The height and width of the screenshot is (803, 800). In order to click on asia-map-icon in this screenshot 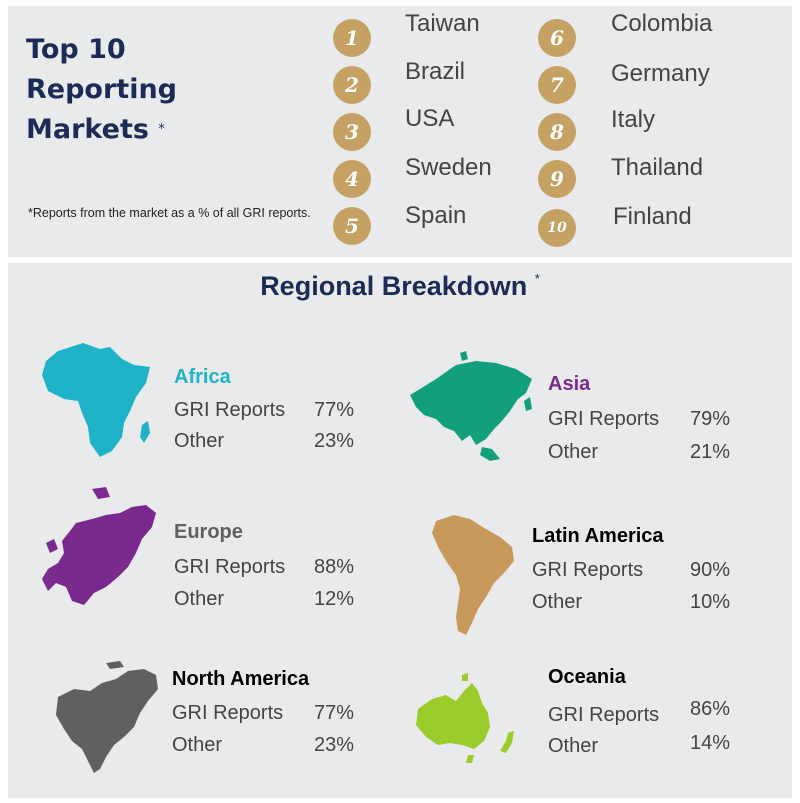, I will do `click(471, 406)`.